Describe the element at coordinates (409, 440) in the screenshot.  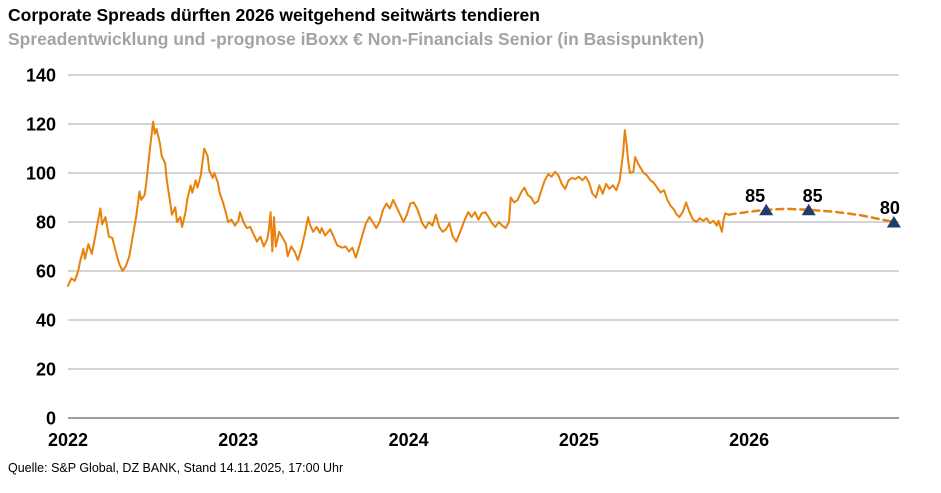
I see `x-tick-label: 2024` at that location.